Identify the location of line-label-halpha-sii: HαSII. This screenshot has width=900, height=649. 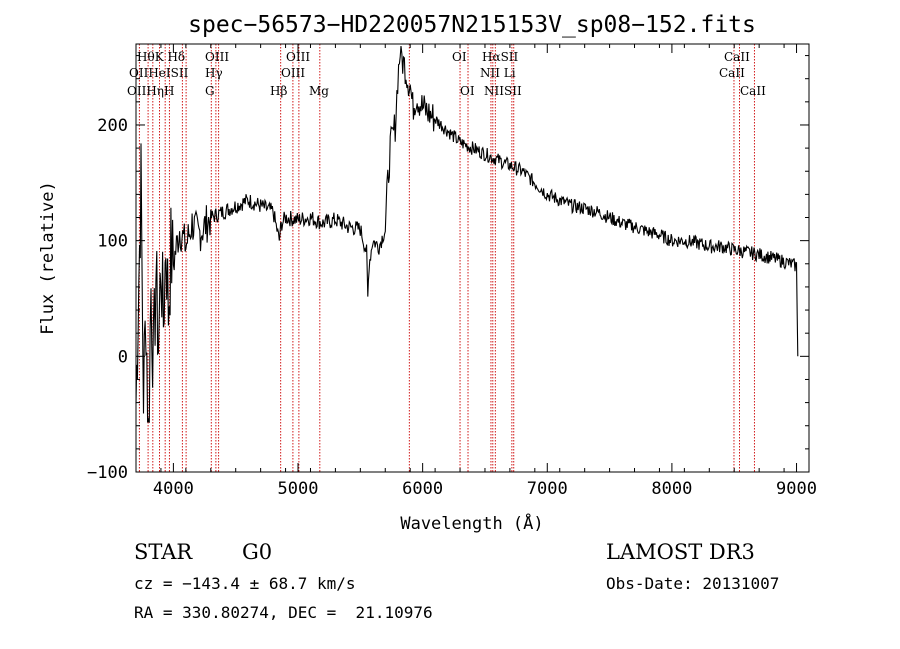
(500, 57).